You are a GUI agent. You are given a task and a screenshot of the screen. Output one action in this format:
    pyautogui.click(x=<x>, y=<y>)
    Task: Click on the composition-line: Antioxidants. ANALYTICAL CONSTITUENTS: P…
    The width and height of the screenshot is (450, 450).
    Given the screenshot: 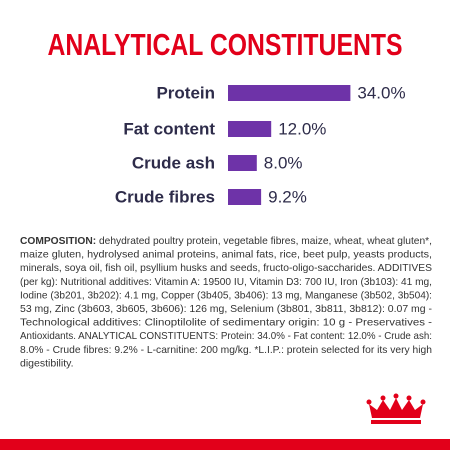 What is the action you would take?
    pyautogui.click(x=226, y=336)
    